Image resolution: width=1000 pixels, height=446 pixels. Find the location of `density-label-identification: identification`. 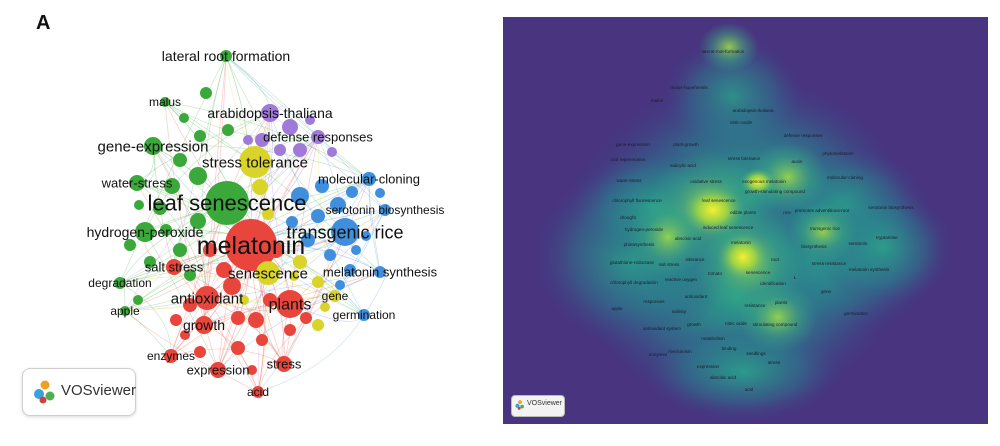

density-label-identification: identification is located at coordinates (773, 283).